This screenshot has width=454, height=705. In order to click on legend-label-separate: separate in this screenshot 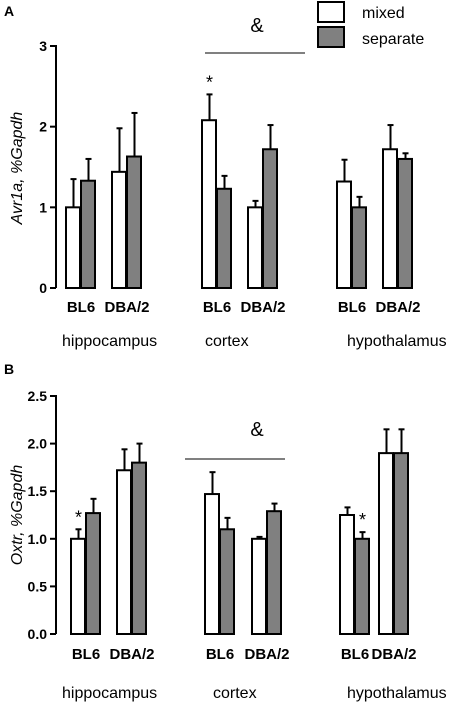, I will do `click(393, 39)`.